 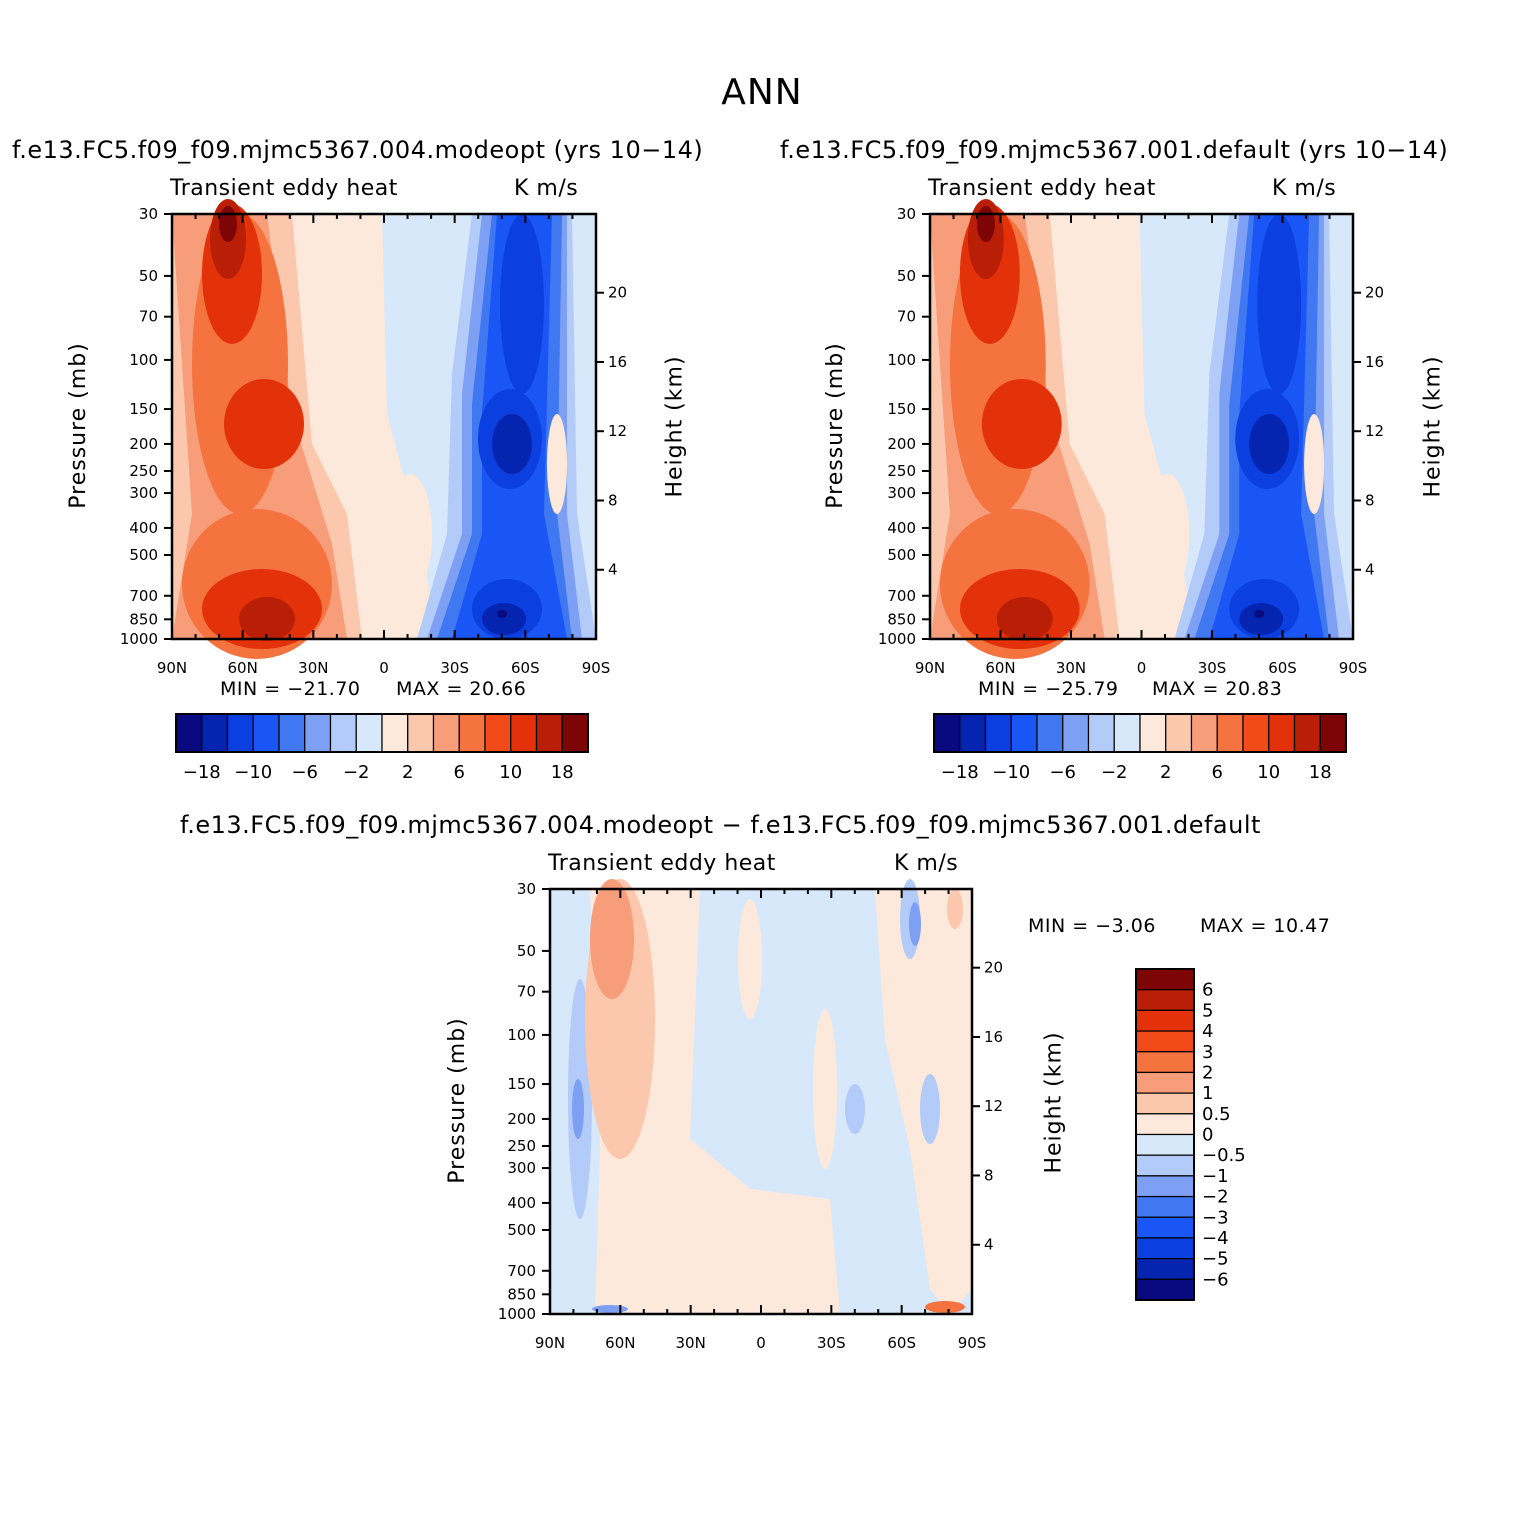 What do you see at coordinates (1370, 570) in the screenshot?
I see `y2-tick-label: 4` at bounding box center [1370, 570].